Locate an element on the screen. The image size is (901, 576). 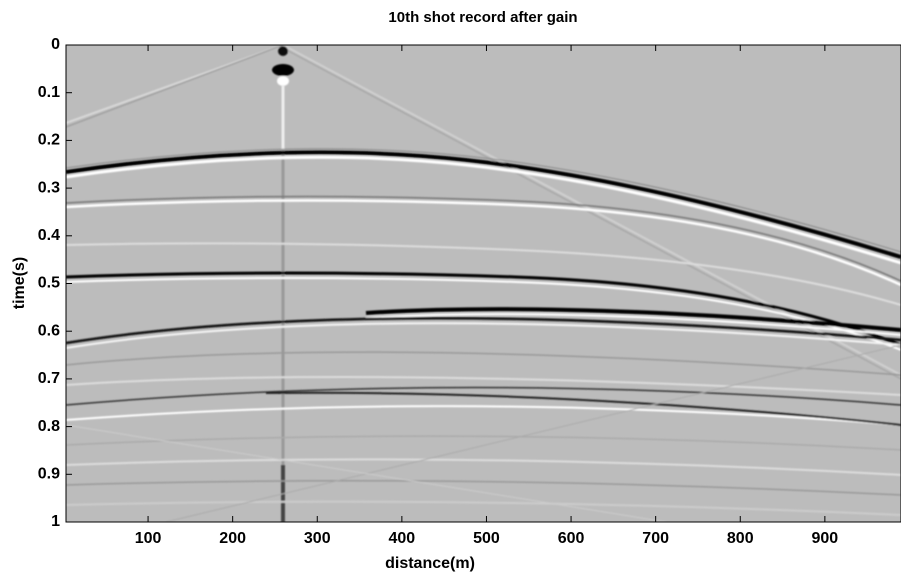
y-tick-label: 0.9 is located at coordinates (49, 474).